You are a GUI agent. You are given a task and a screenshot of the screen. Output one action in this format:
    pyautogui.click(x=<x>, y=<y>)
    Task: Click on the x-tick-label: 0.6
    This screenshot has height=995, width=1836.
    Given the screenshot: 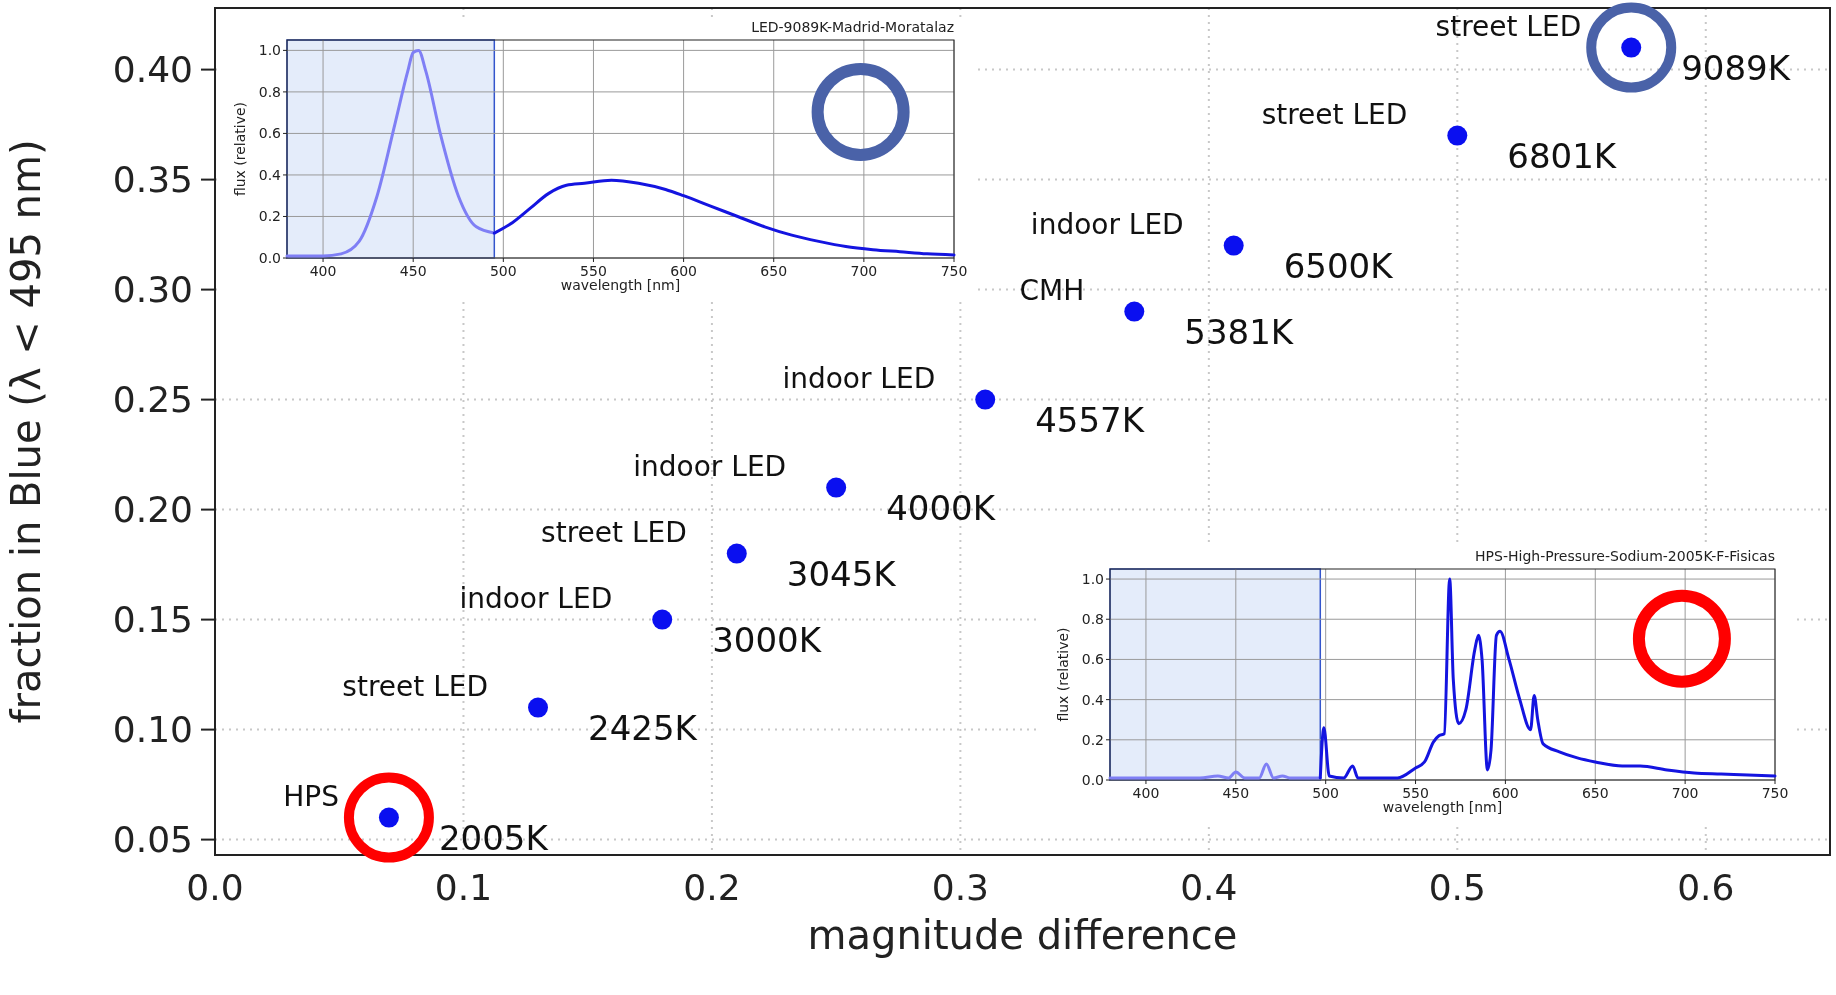 What is the action you would take?
    pyautogui.click(x=1706, y=887)
    